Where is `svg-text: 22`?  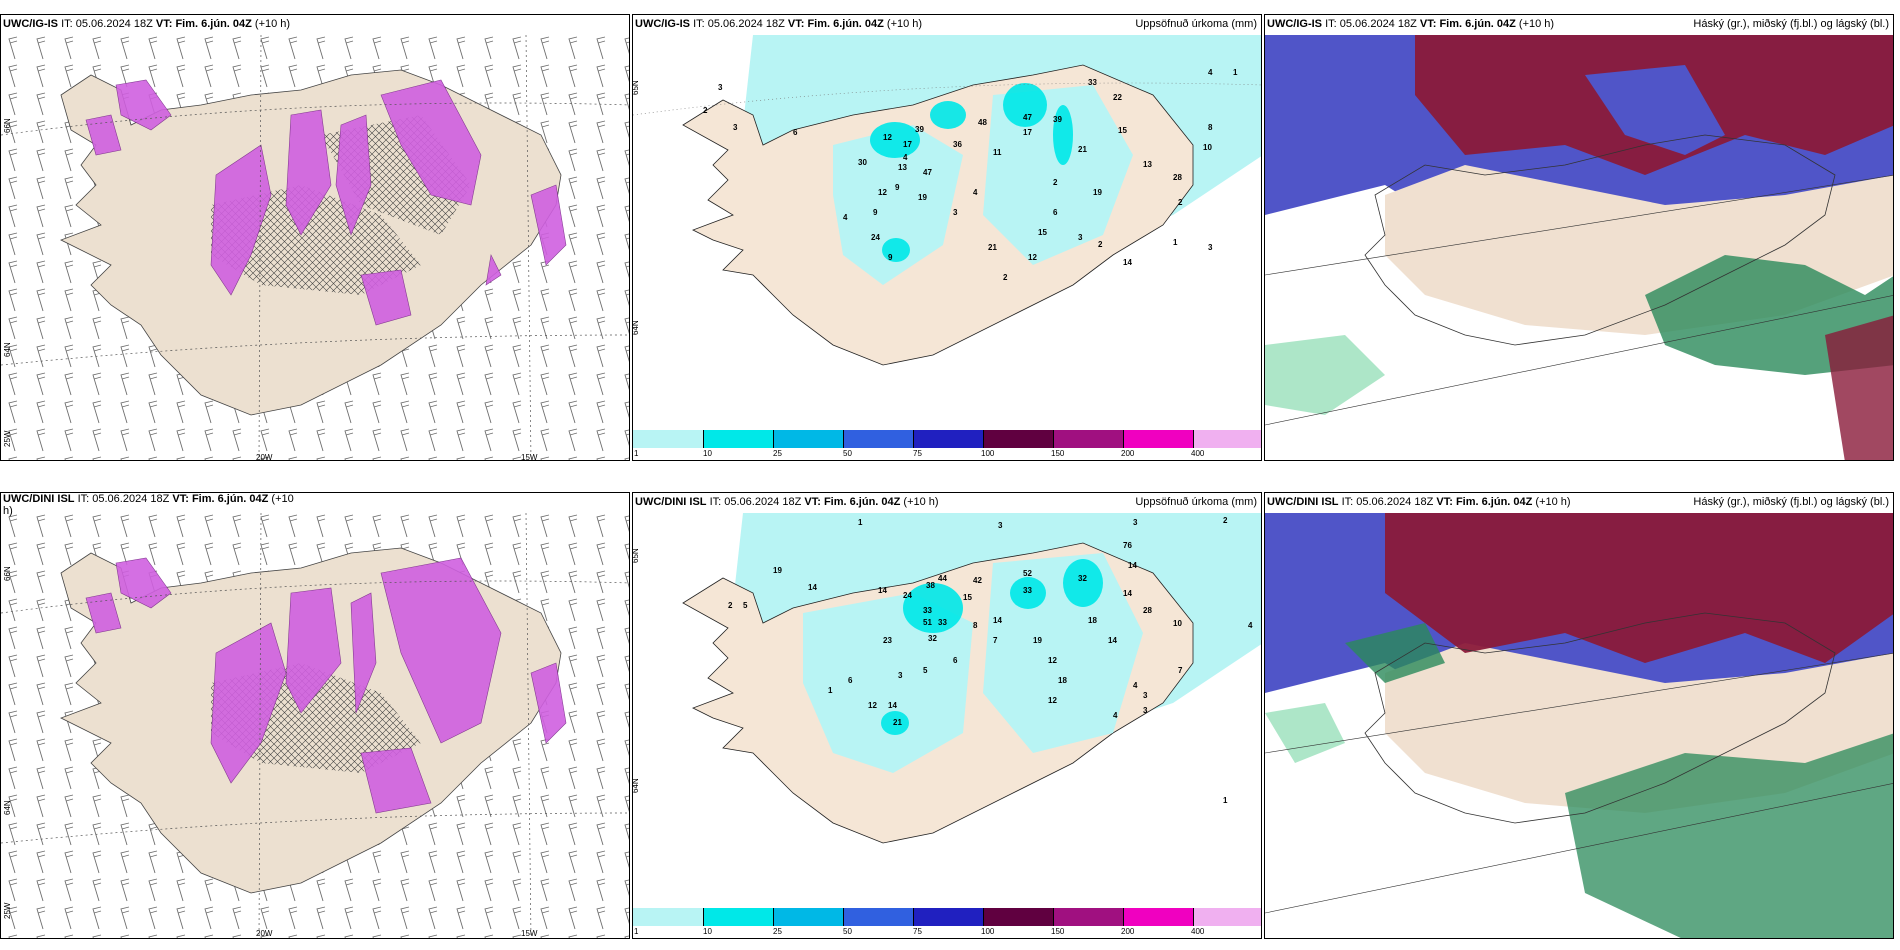
svg-text: 22 is located at coordinates (1117, 97).